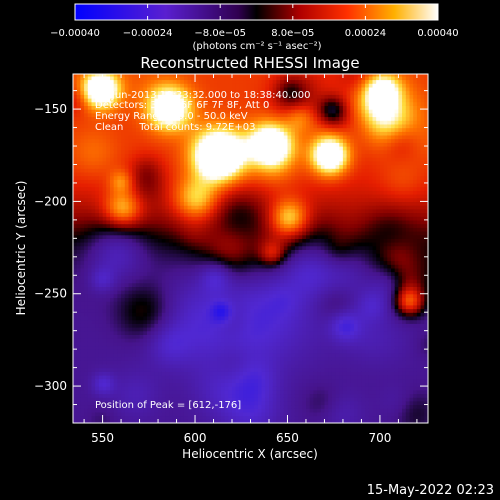  I want to click on colorbar-tick-label: 0.00040, so click(437, 33).